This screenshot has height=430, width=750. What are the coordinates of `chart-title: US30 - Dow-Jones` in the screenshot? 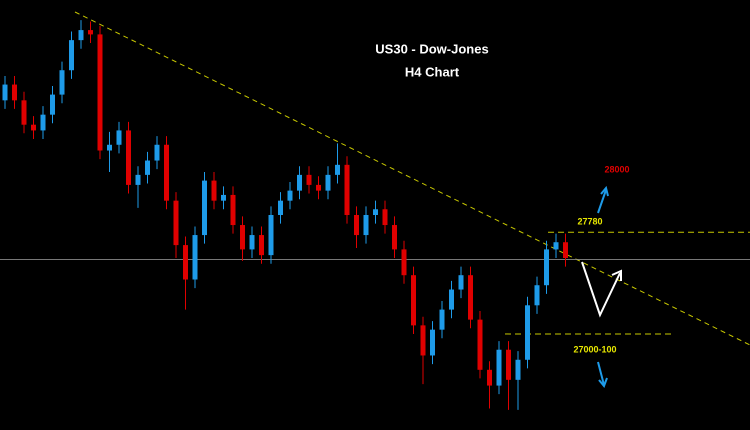 It's located at (431, 48).